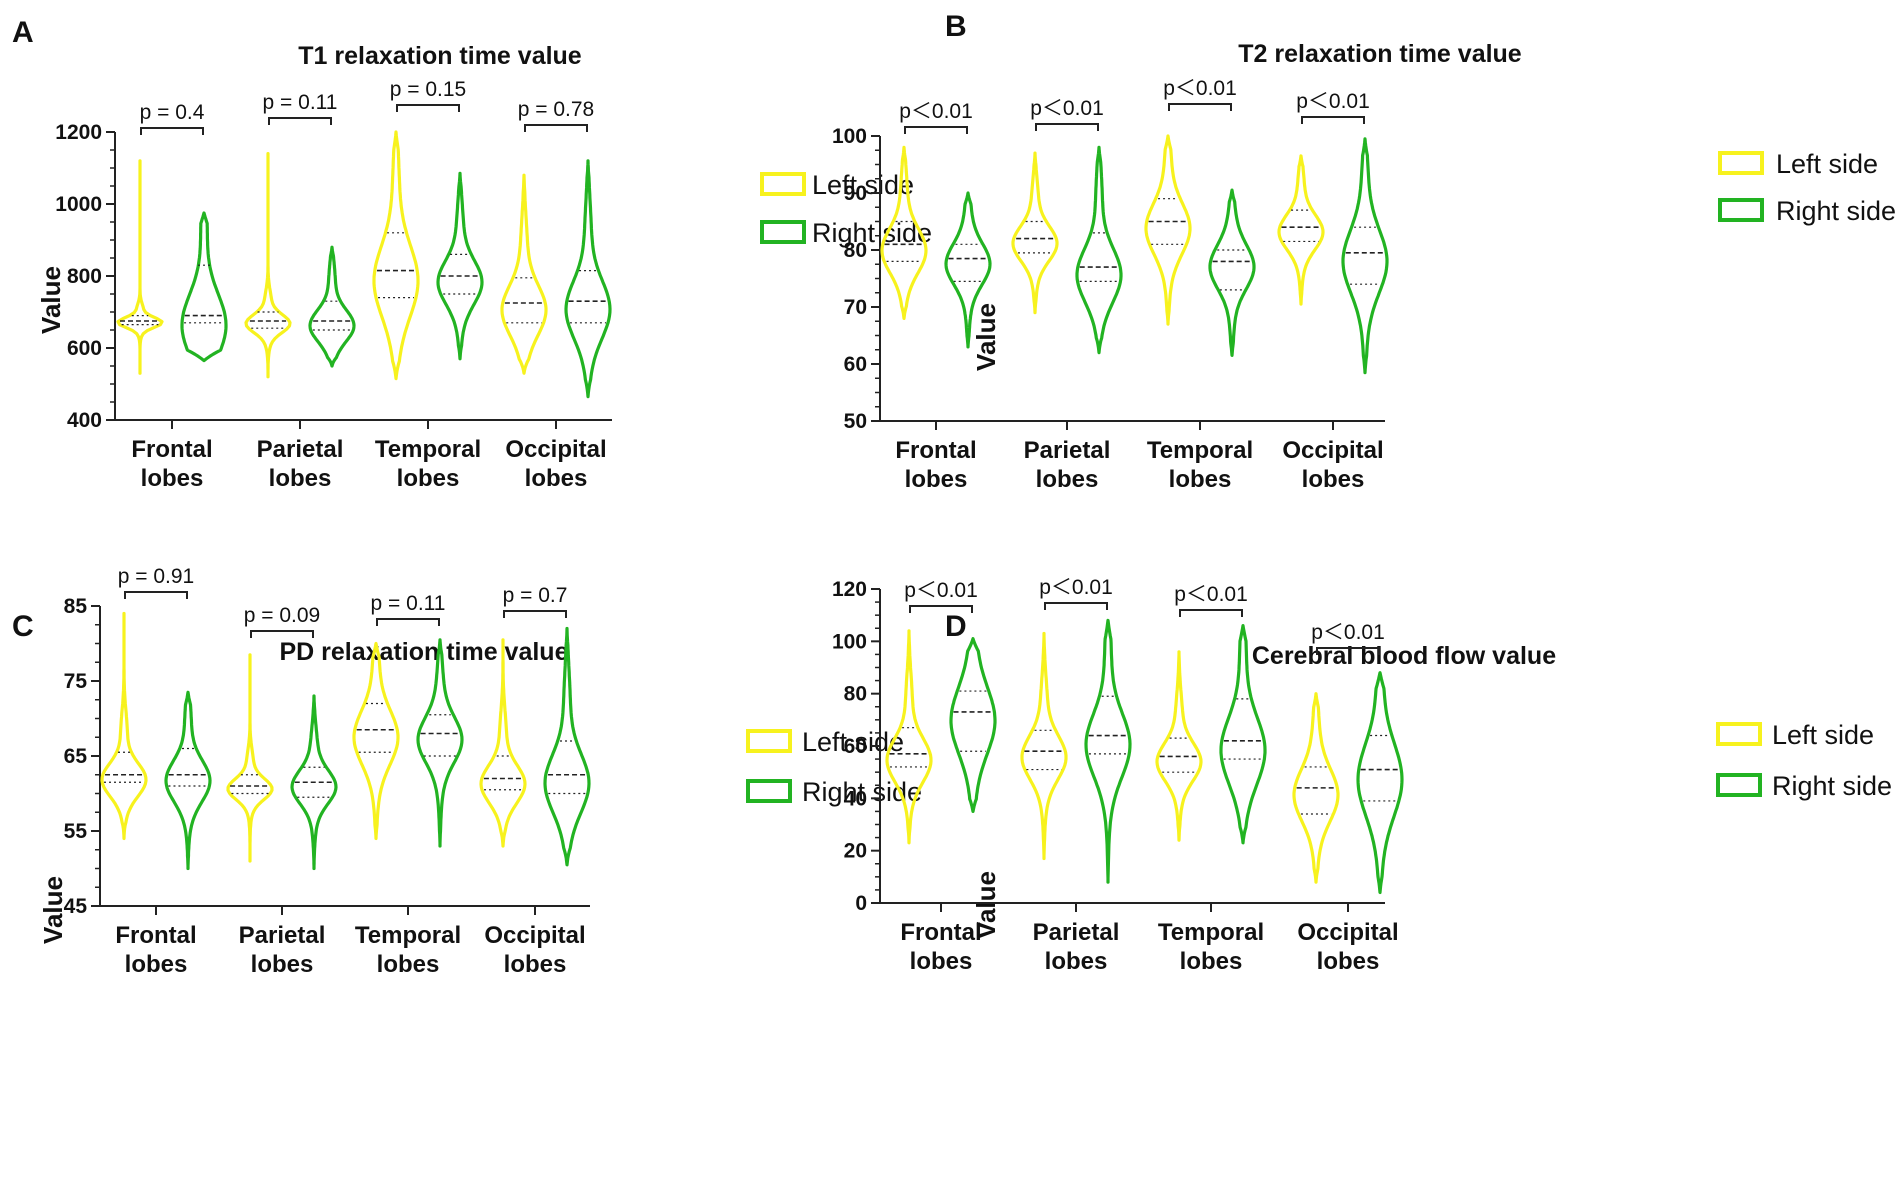 The width and height of the screenshot is (1904, 1183). I want to click on panel-letter-b: B, so click(956, 26).